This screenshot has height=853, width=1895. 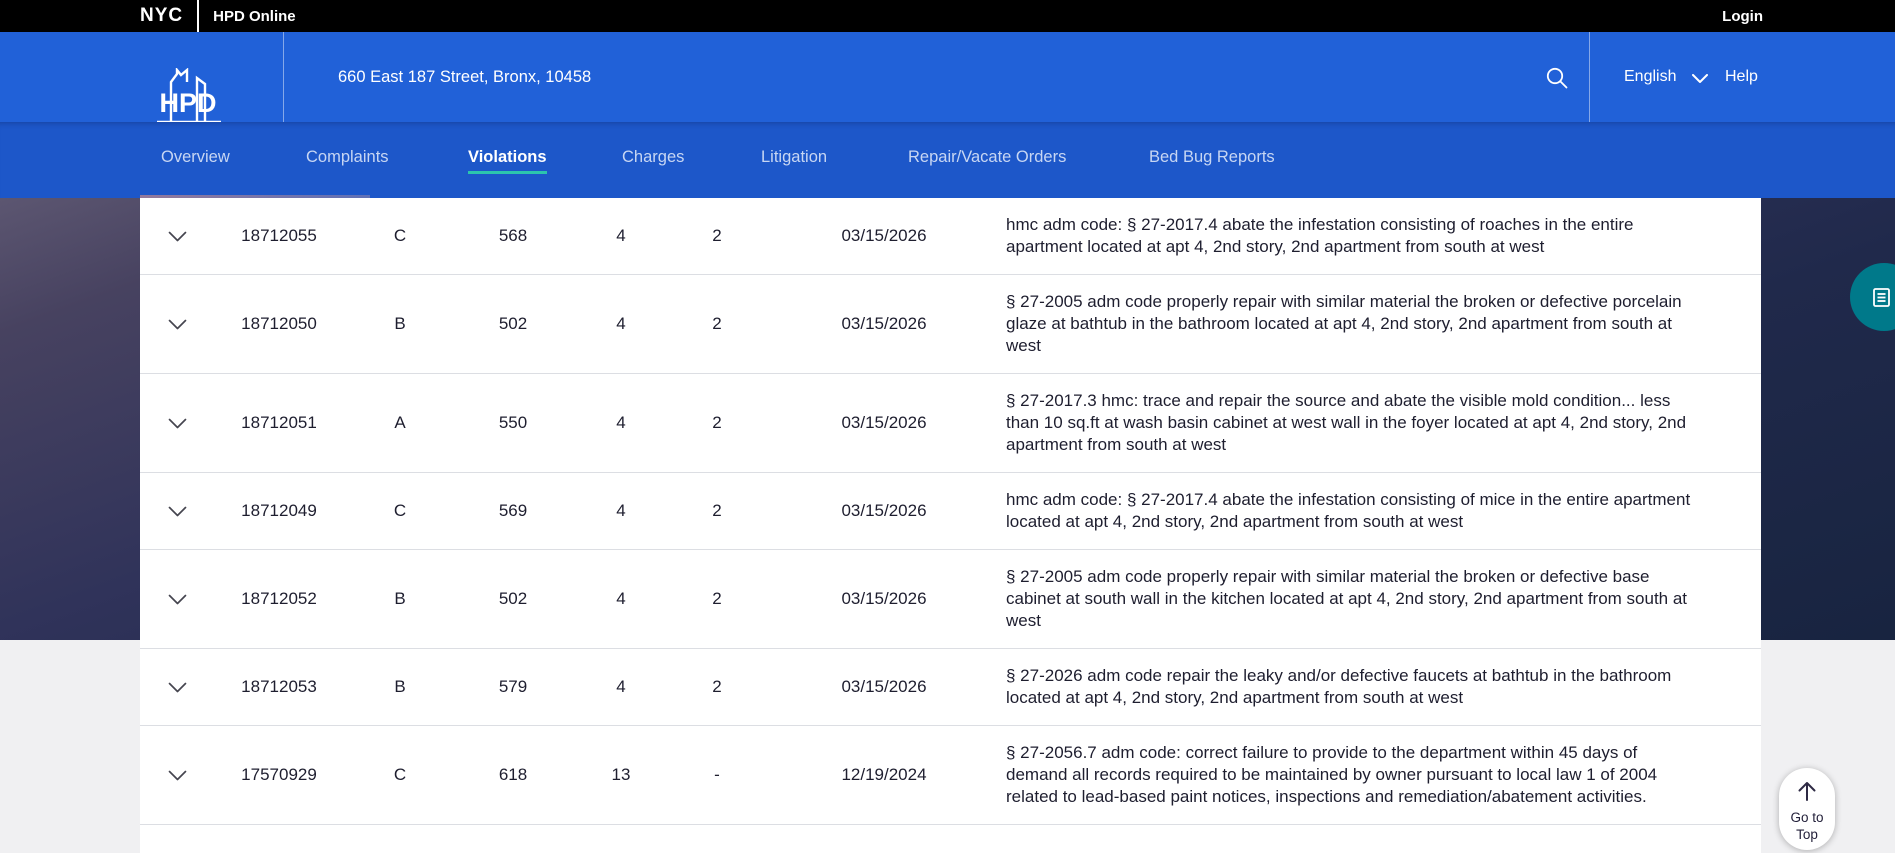 I want to click on violation-date: 12/19/2024, so click(x=884, y=774).